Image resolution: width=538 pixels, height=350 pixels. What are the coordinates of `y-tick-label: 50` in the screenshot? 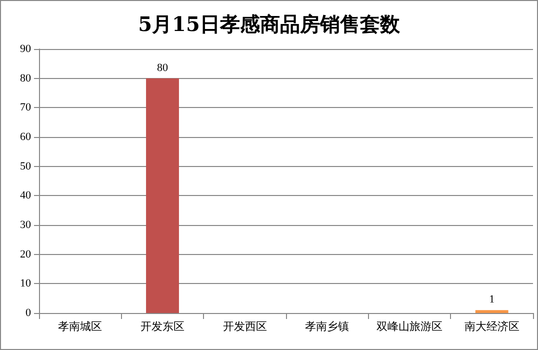 It's located at (26, 166).